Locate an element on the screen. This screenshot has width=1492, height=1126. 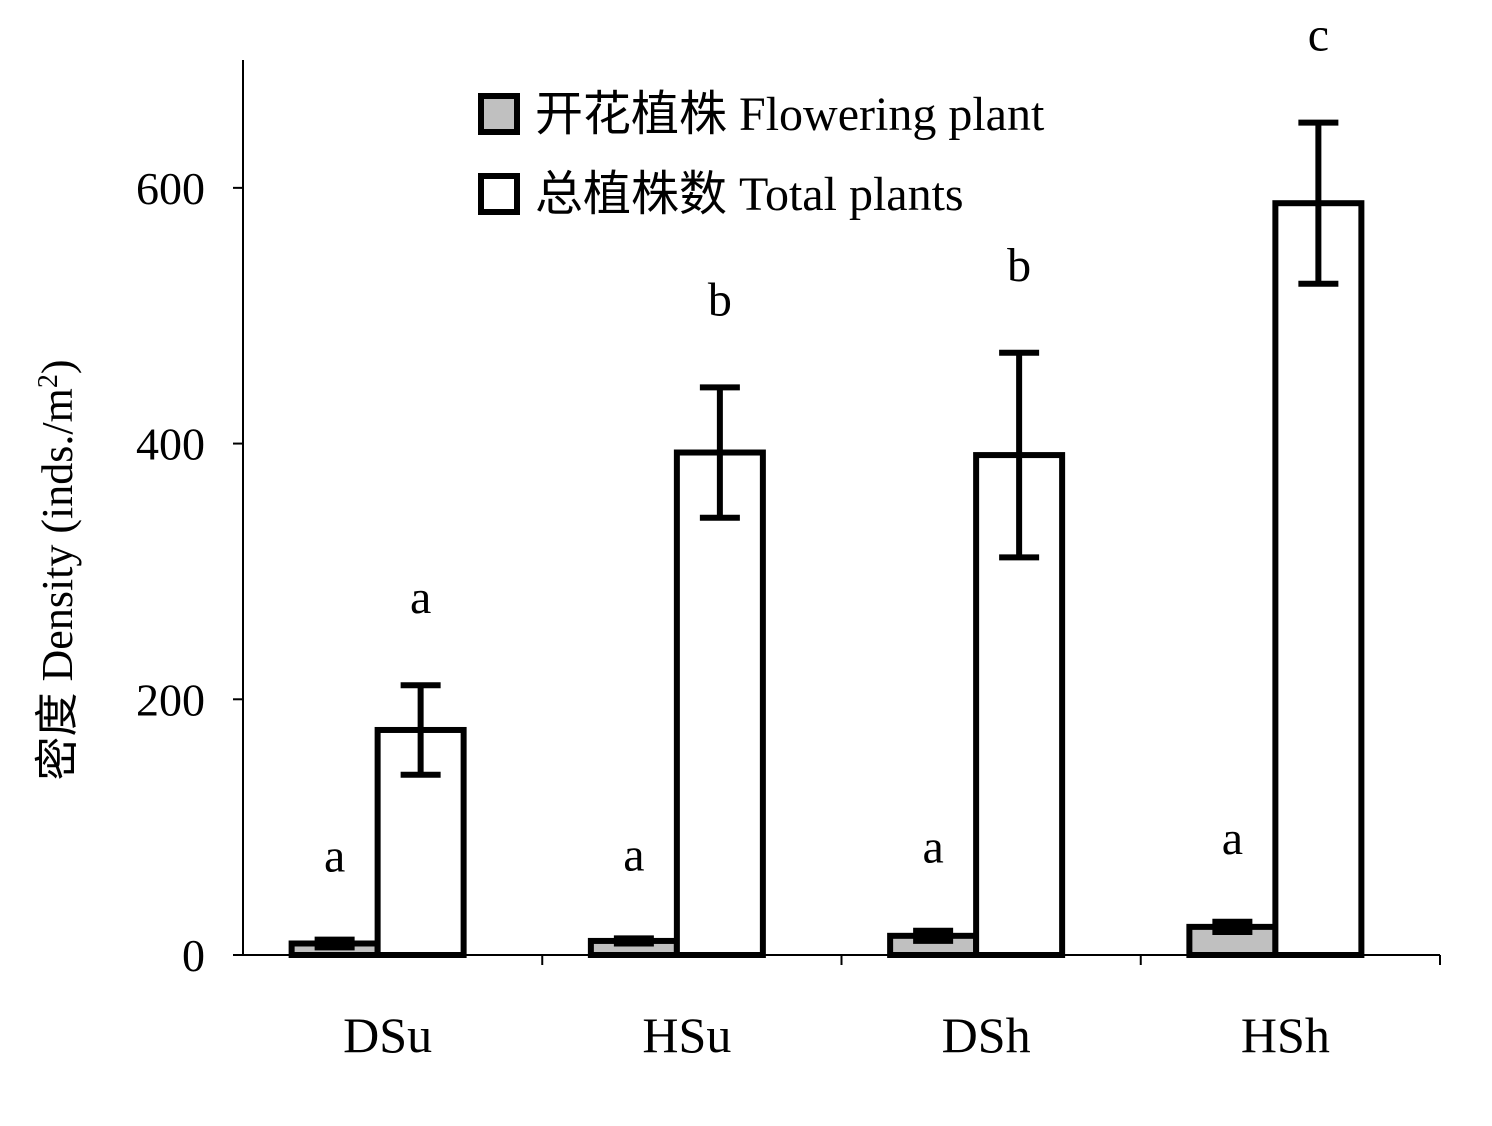
x-tick-label: DSh is located at coordinates (986, 1035).